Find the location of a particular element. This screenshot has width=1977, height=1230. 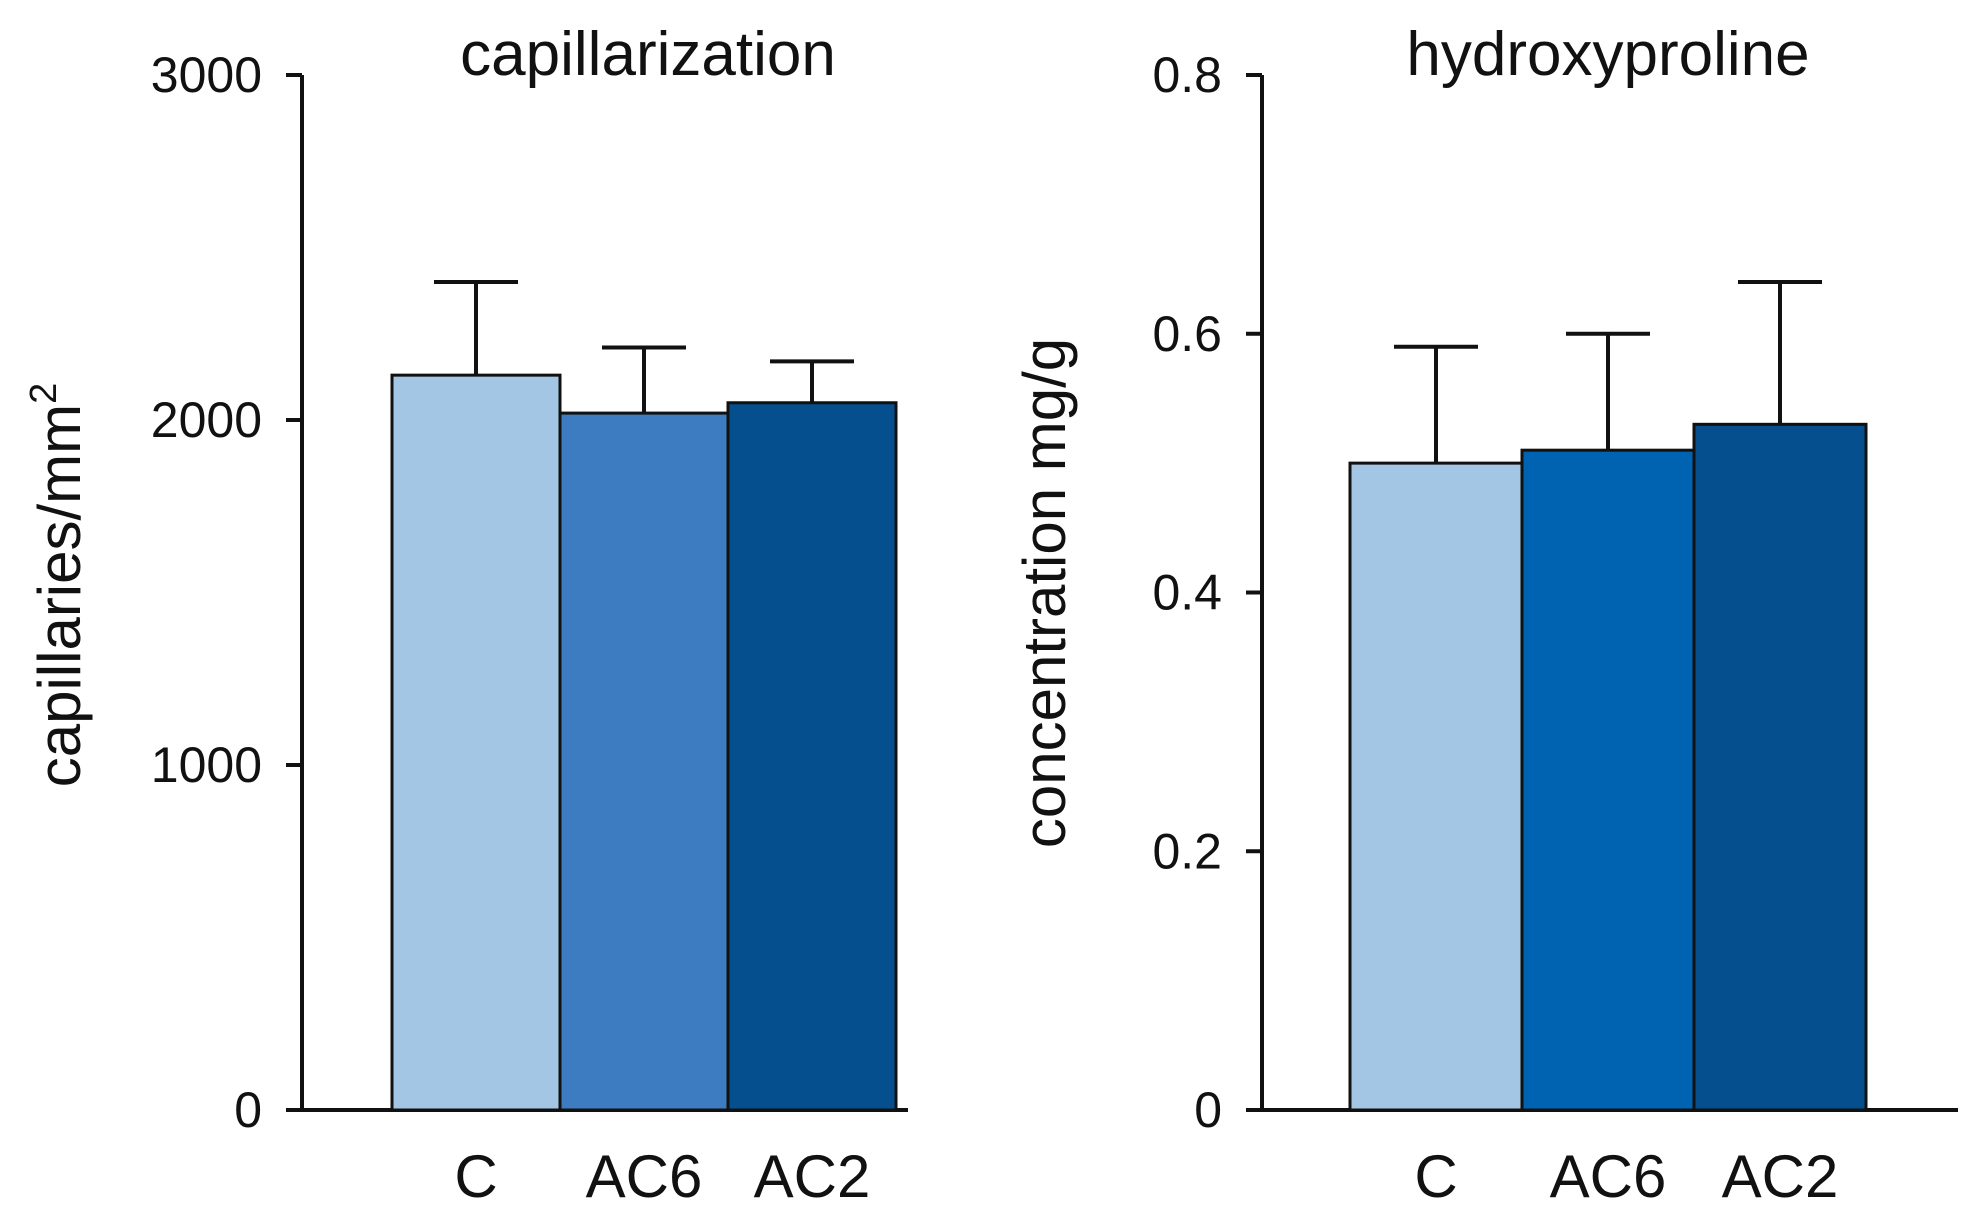

y-tick-label: 0.8 is located at coordinates (1187, 75).